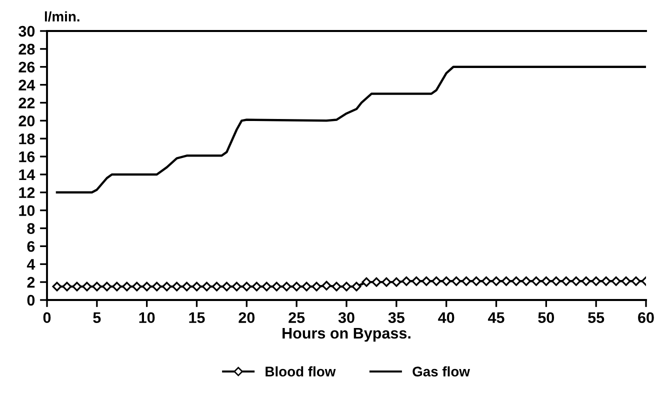  Describe the element at coordinates (346, 318) in the screenshot. I see `x-tick-label: 30` at that location.